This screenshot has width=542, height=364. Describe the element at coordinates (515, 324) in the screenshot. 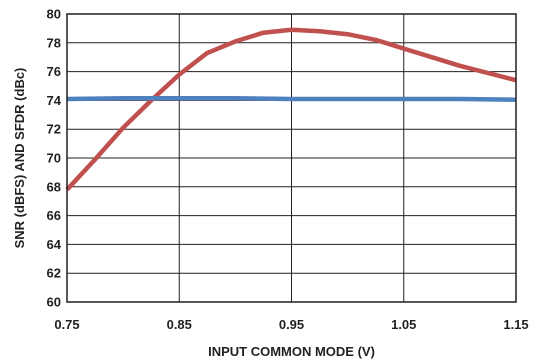

I see `x-tick-label: 1.15` at that location.